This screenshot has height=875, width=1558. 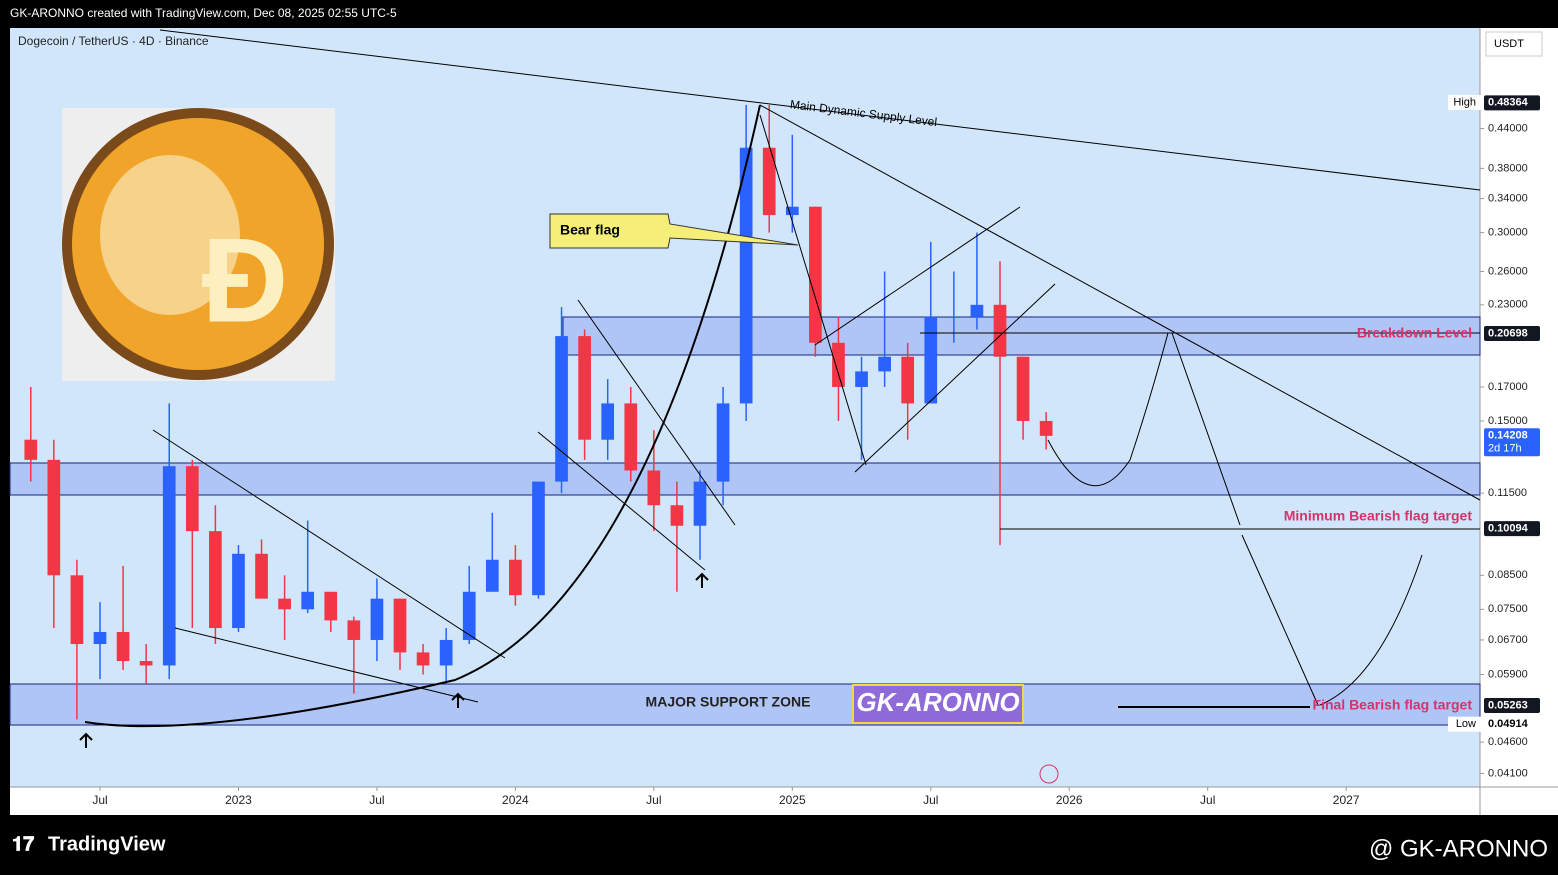 What do you see at coordinates (1508, 742) in the screenshot?
I see `y-tick-label: 0.04600` at bounding box center [1508, 742].